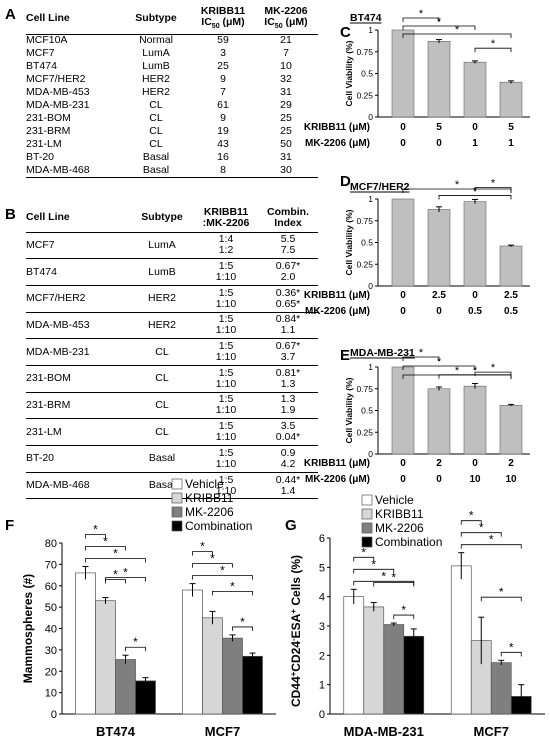 The image size is (550, 749). I want to click on y-tick-label: 0.75, so click(364, 221).